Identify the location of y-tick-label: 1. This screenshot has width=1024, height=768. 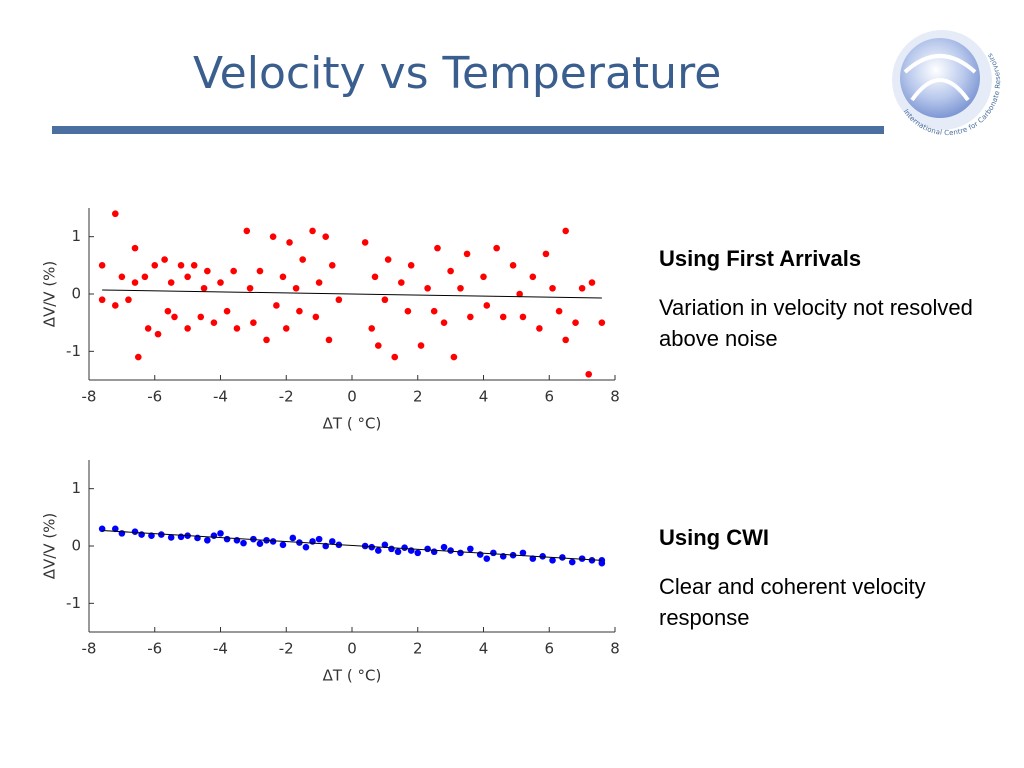
(76, 236).